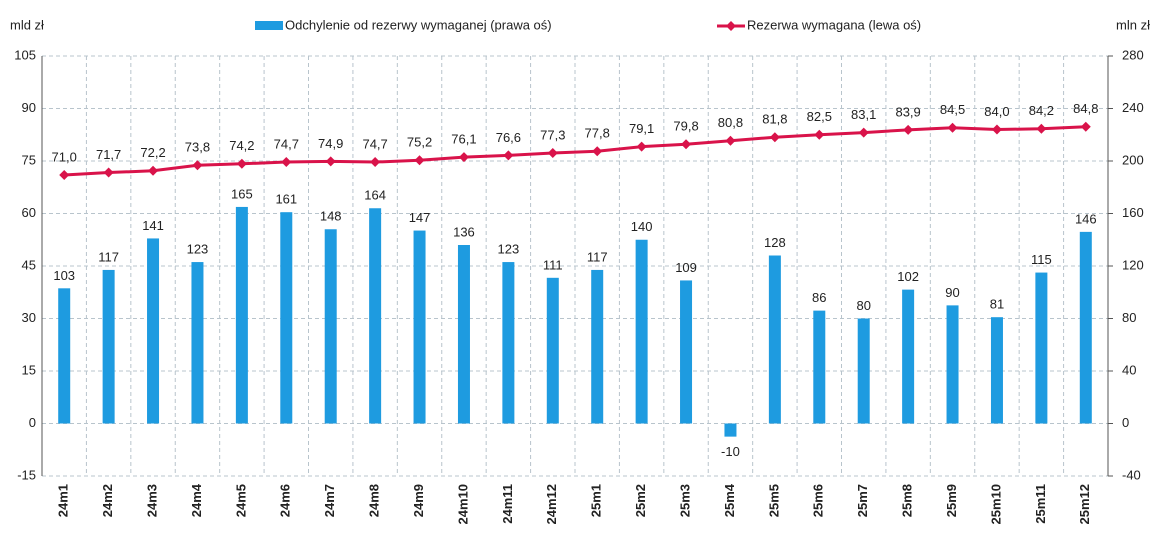  I want to click on y-tick-label: -15, so click(26, 474).